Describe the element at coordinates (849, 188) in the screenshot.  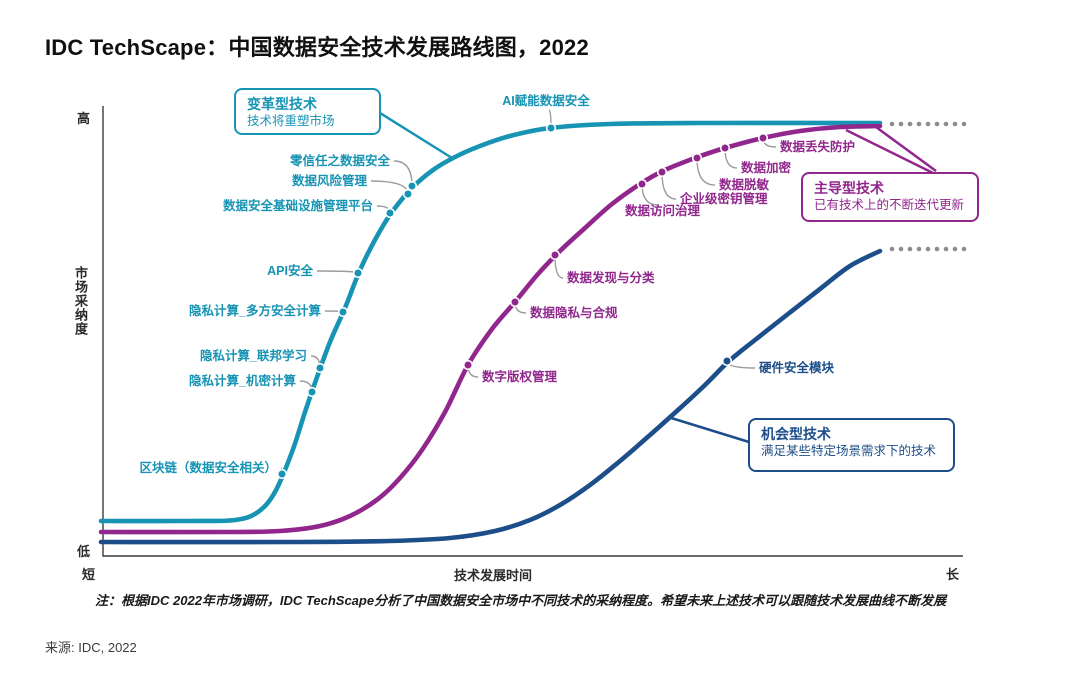
I see `legend-box-title: 主导型技术` at that location.